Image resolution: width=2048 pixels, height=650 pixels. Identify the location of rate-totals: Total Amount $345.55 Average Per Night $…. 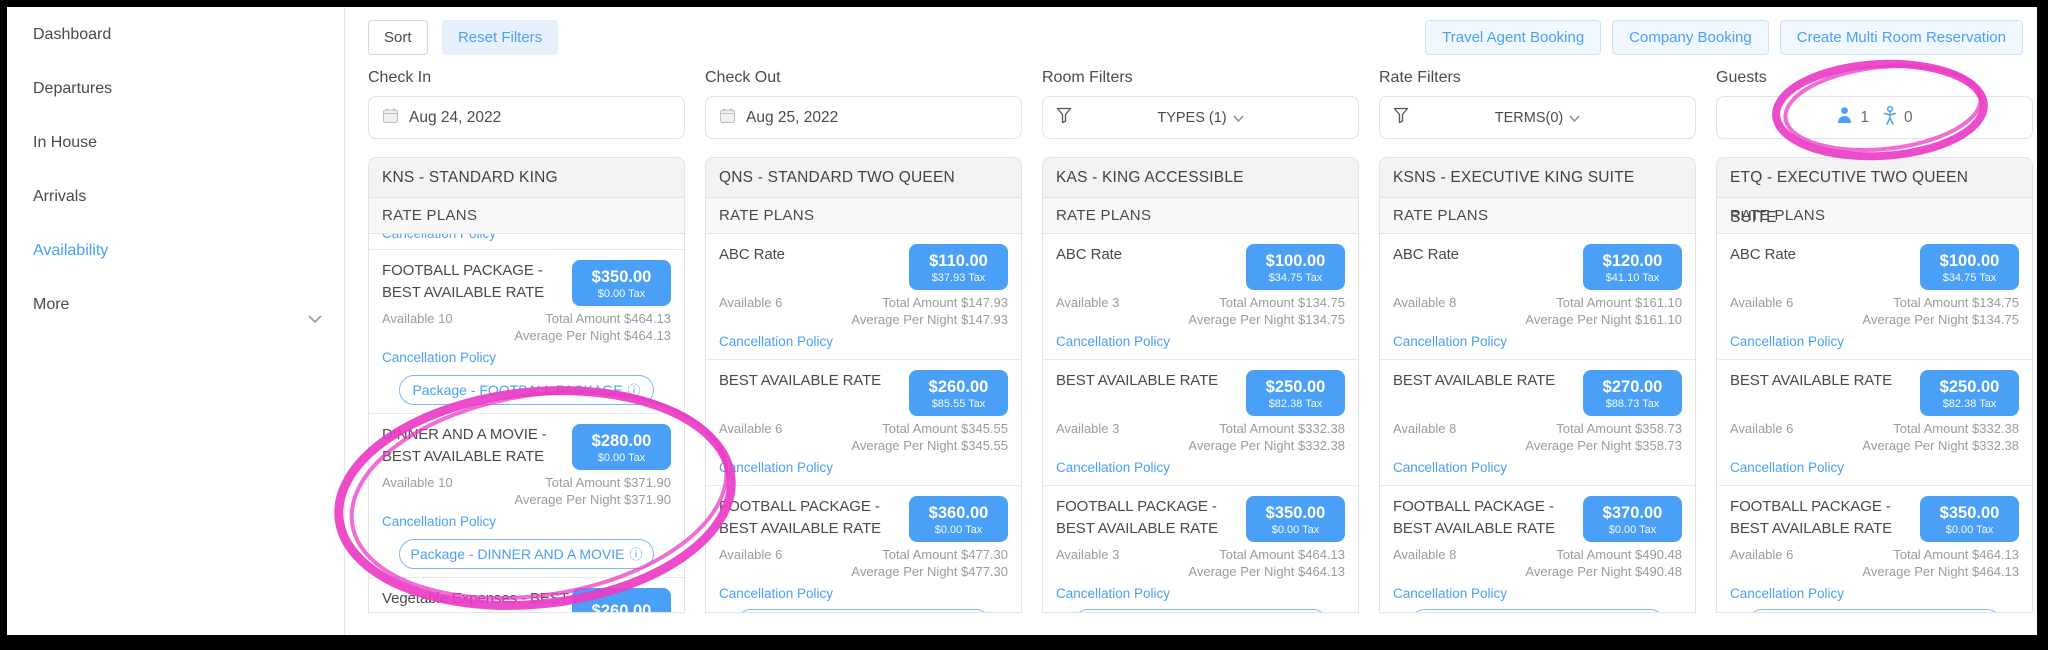
(929, 437).